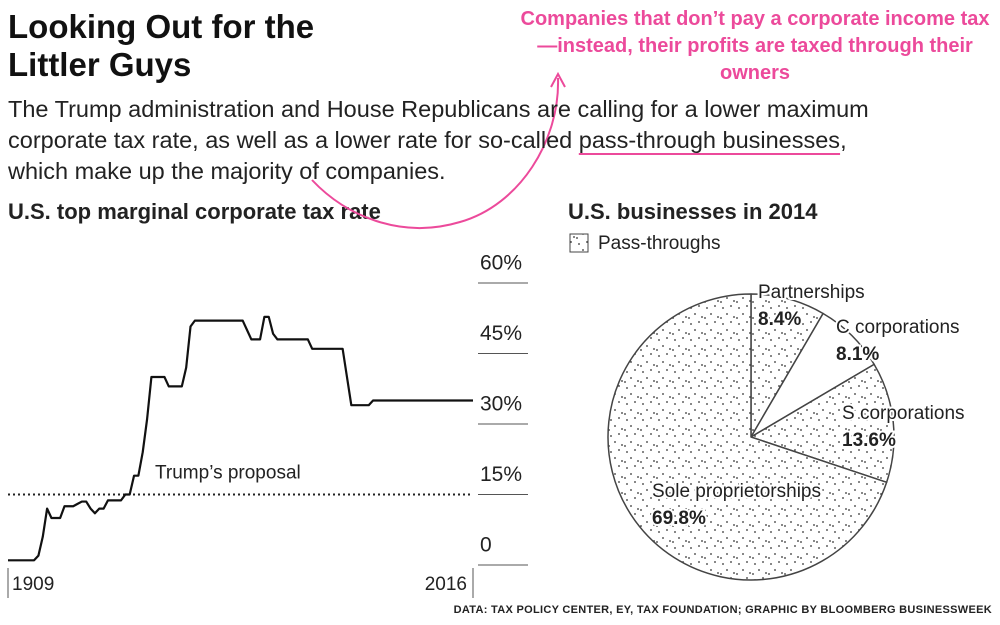 Image resolution: width=1000 pixels, height=625 pixels. Describe the element at coordinates (161, 45) in the screenshot. I see `headline: Looking Out for the Littler Guys` at that location.